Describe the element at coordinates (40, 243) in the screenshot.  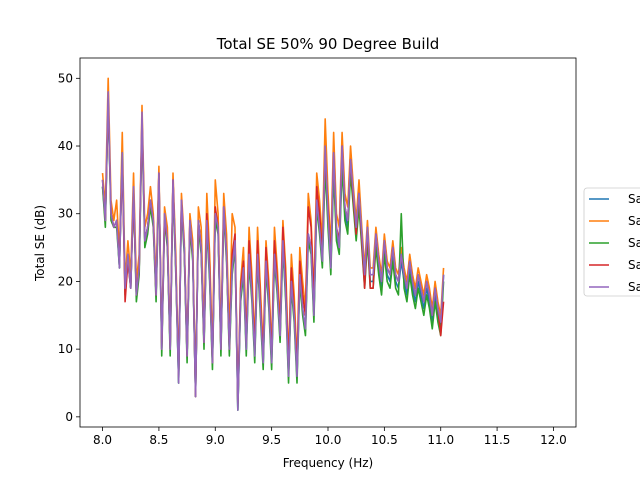
I see `y-axis-label: Total SE (dB)` at that location.